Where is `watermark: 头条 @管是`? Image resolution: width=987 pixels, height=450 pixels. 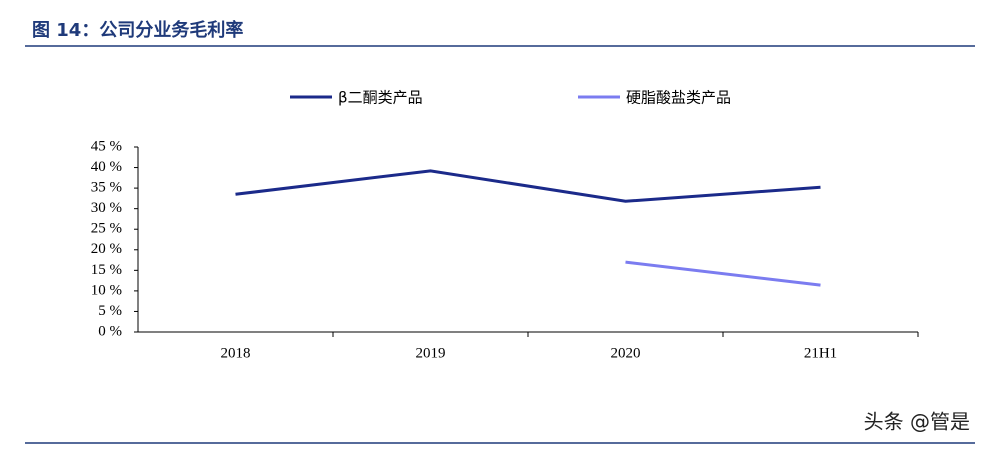 watermark: 头条 @管是 is located at coordinates (917, 422).